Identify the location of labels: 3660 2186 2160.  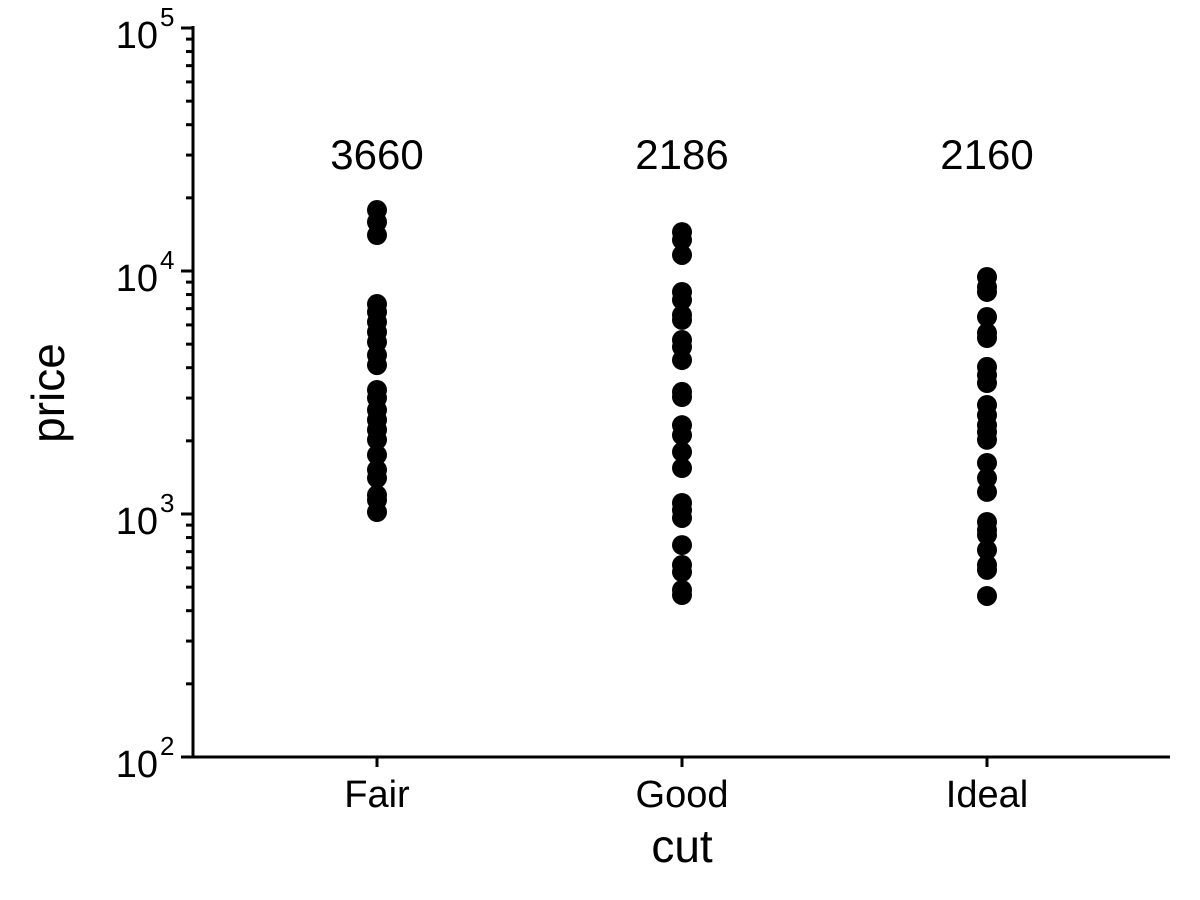
(681, 154).